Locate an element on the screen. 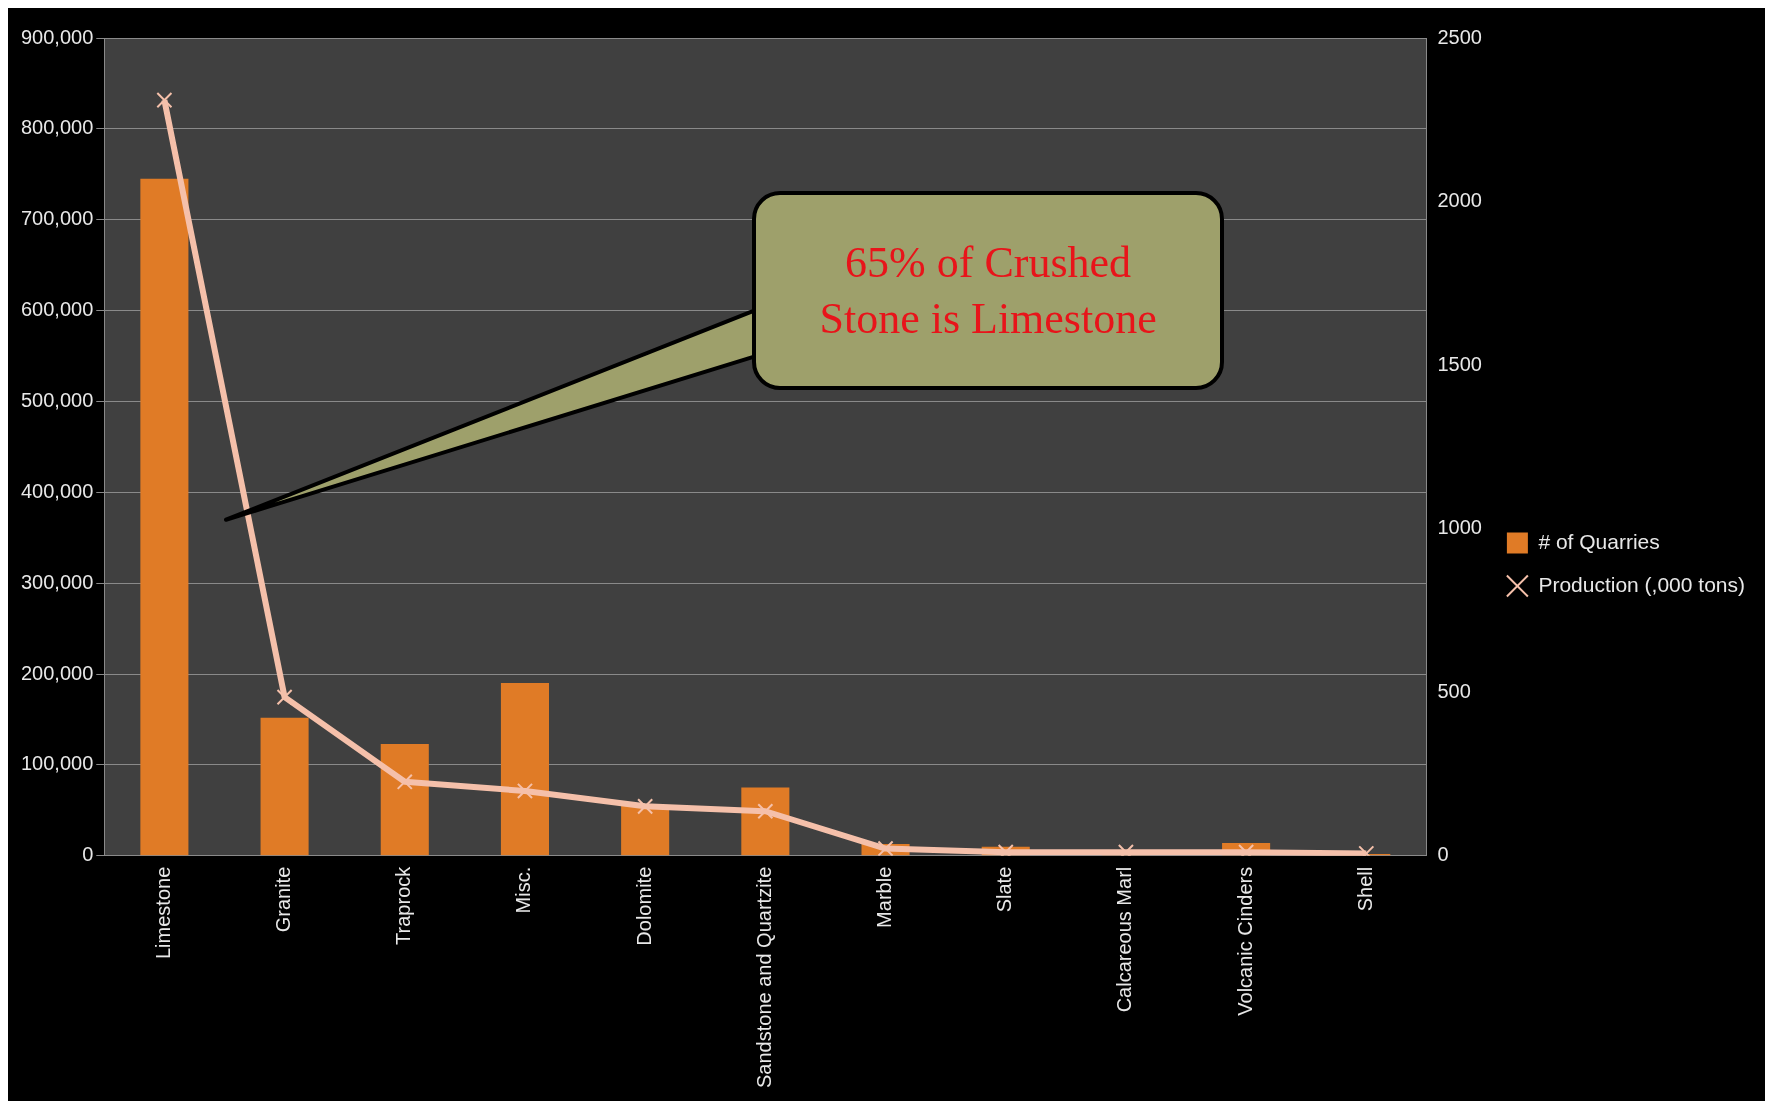 This screenshot has height=1109, width=1773. y2-tick-label: 1000 is located at coordinates (1459, 527).